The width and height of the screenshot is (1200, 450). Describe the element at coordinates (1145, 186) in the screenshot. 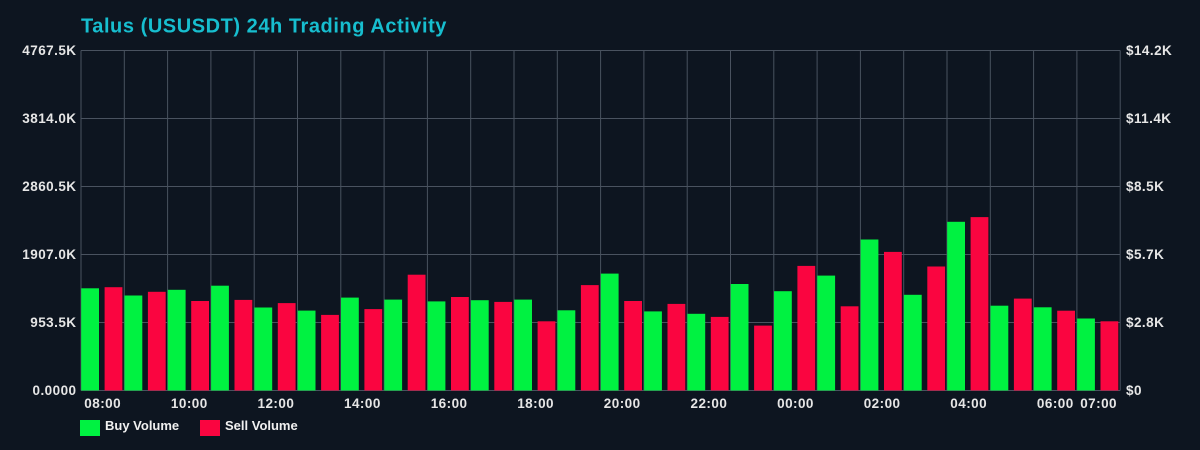

I see `svg-text: $8.5K` at that location.